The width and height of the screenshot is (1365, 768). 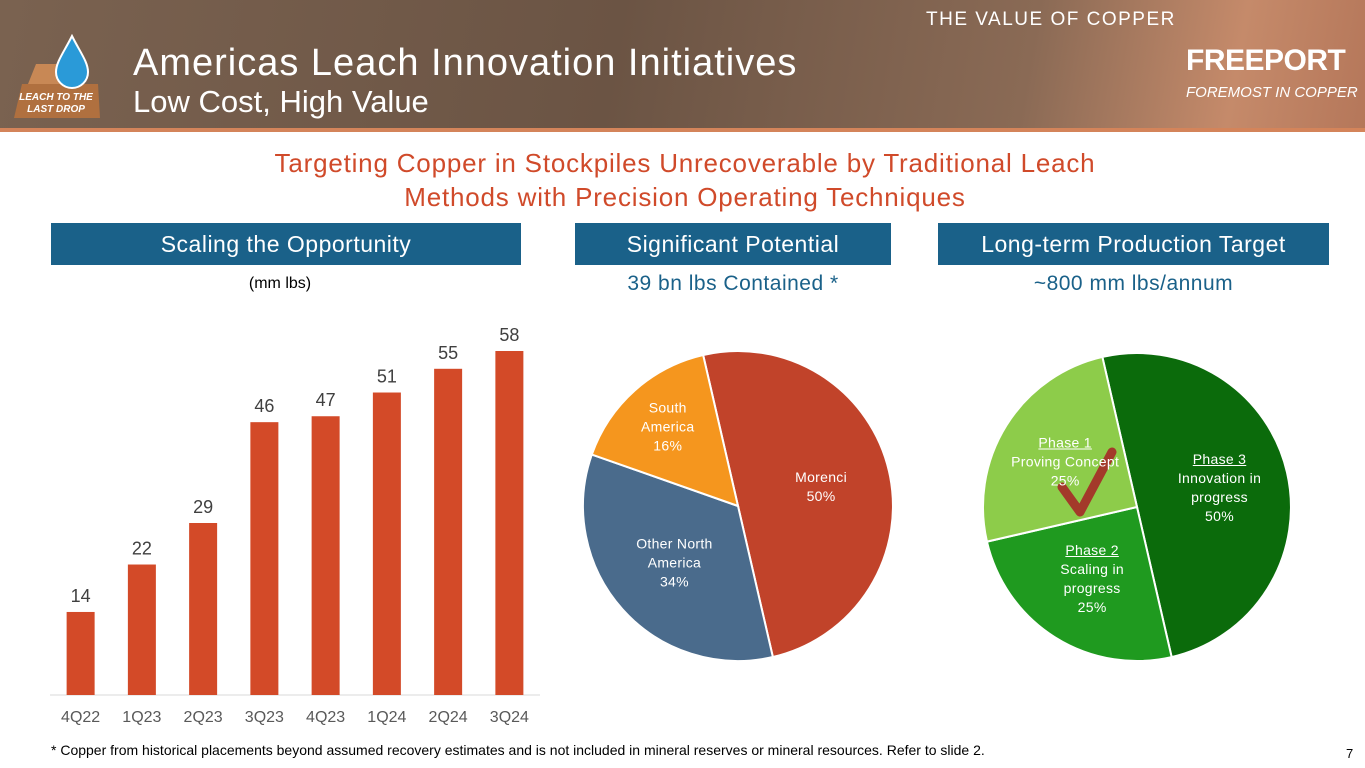 I want to click on page-number: 7, so click(x=1350, y=753).